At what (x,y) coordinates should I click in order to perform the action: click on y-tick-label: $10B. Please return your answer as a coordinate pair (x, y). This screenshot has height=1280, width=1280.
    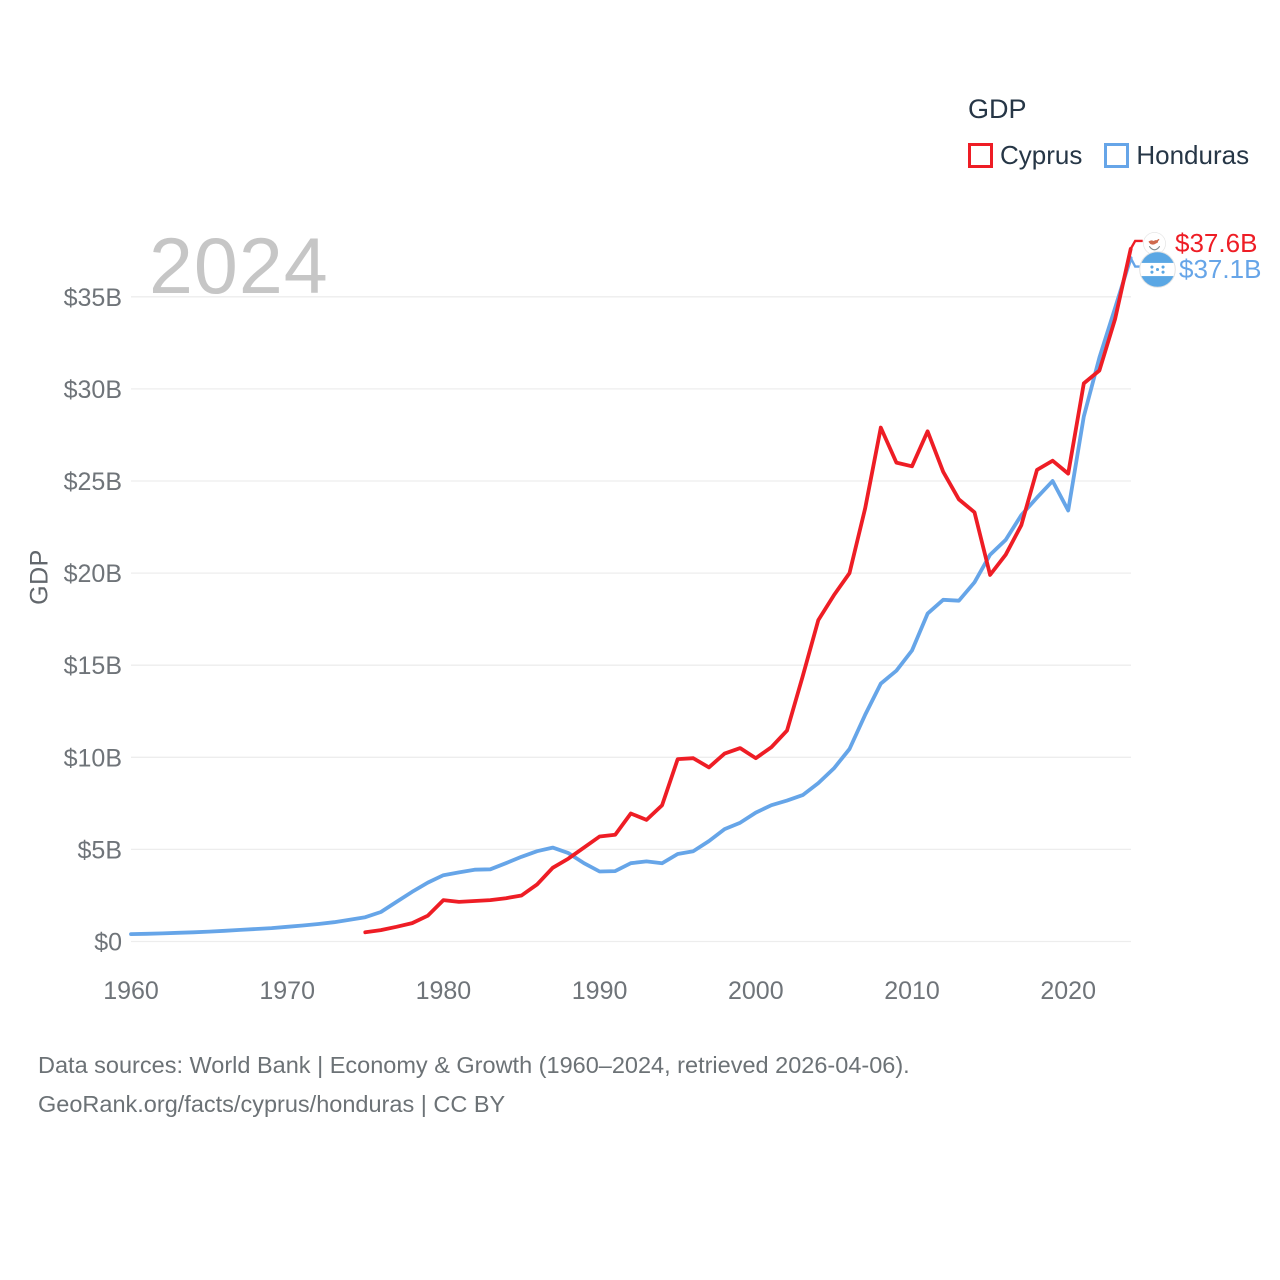
    Looking at the image, I should click on (93, 758).